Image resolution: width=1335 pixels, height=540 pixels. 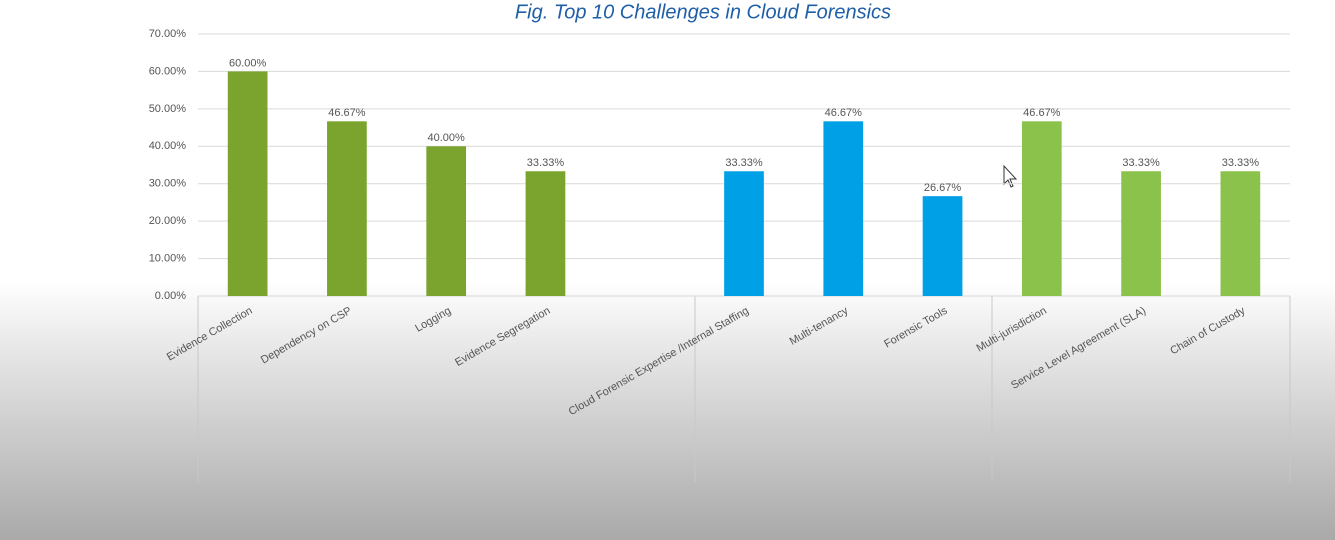 I want to click on y-tick-label: 40.00%, so click(x=168, y=146).